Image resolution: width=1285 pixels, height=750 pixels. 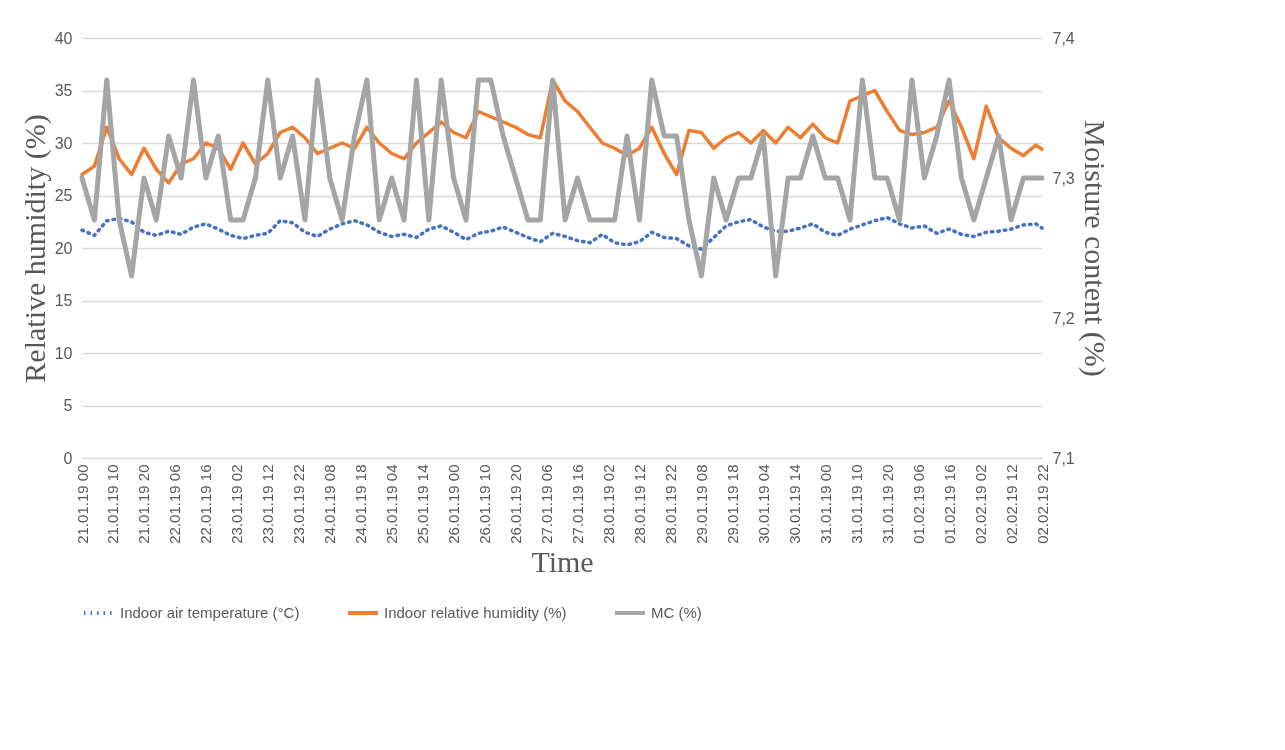 I want to click on y2-tick-label: 7,1, so click(x=1063, y=458).